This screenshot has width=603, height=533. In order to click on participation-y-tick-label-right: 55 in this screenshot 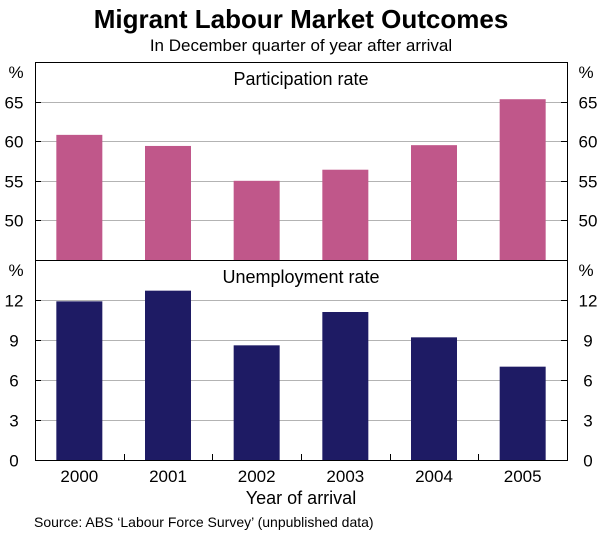, I will do `click(588, 182)`.